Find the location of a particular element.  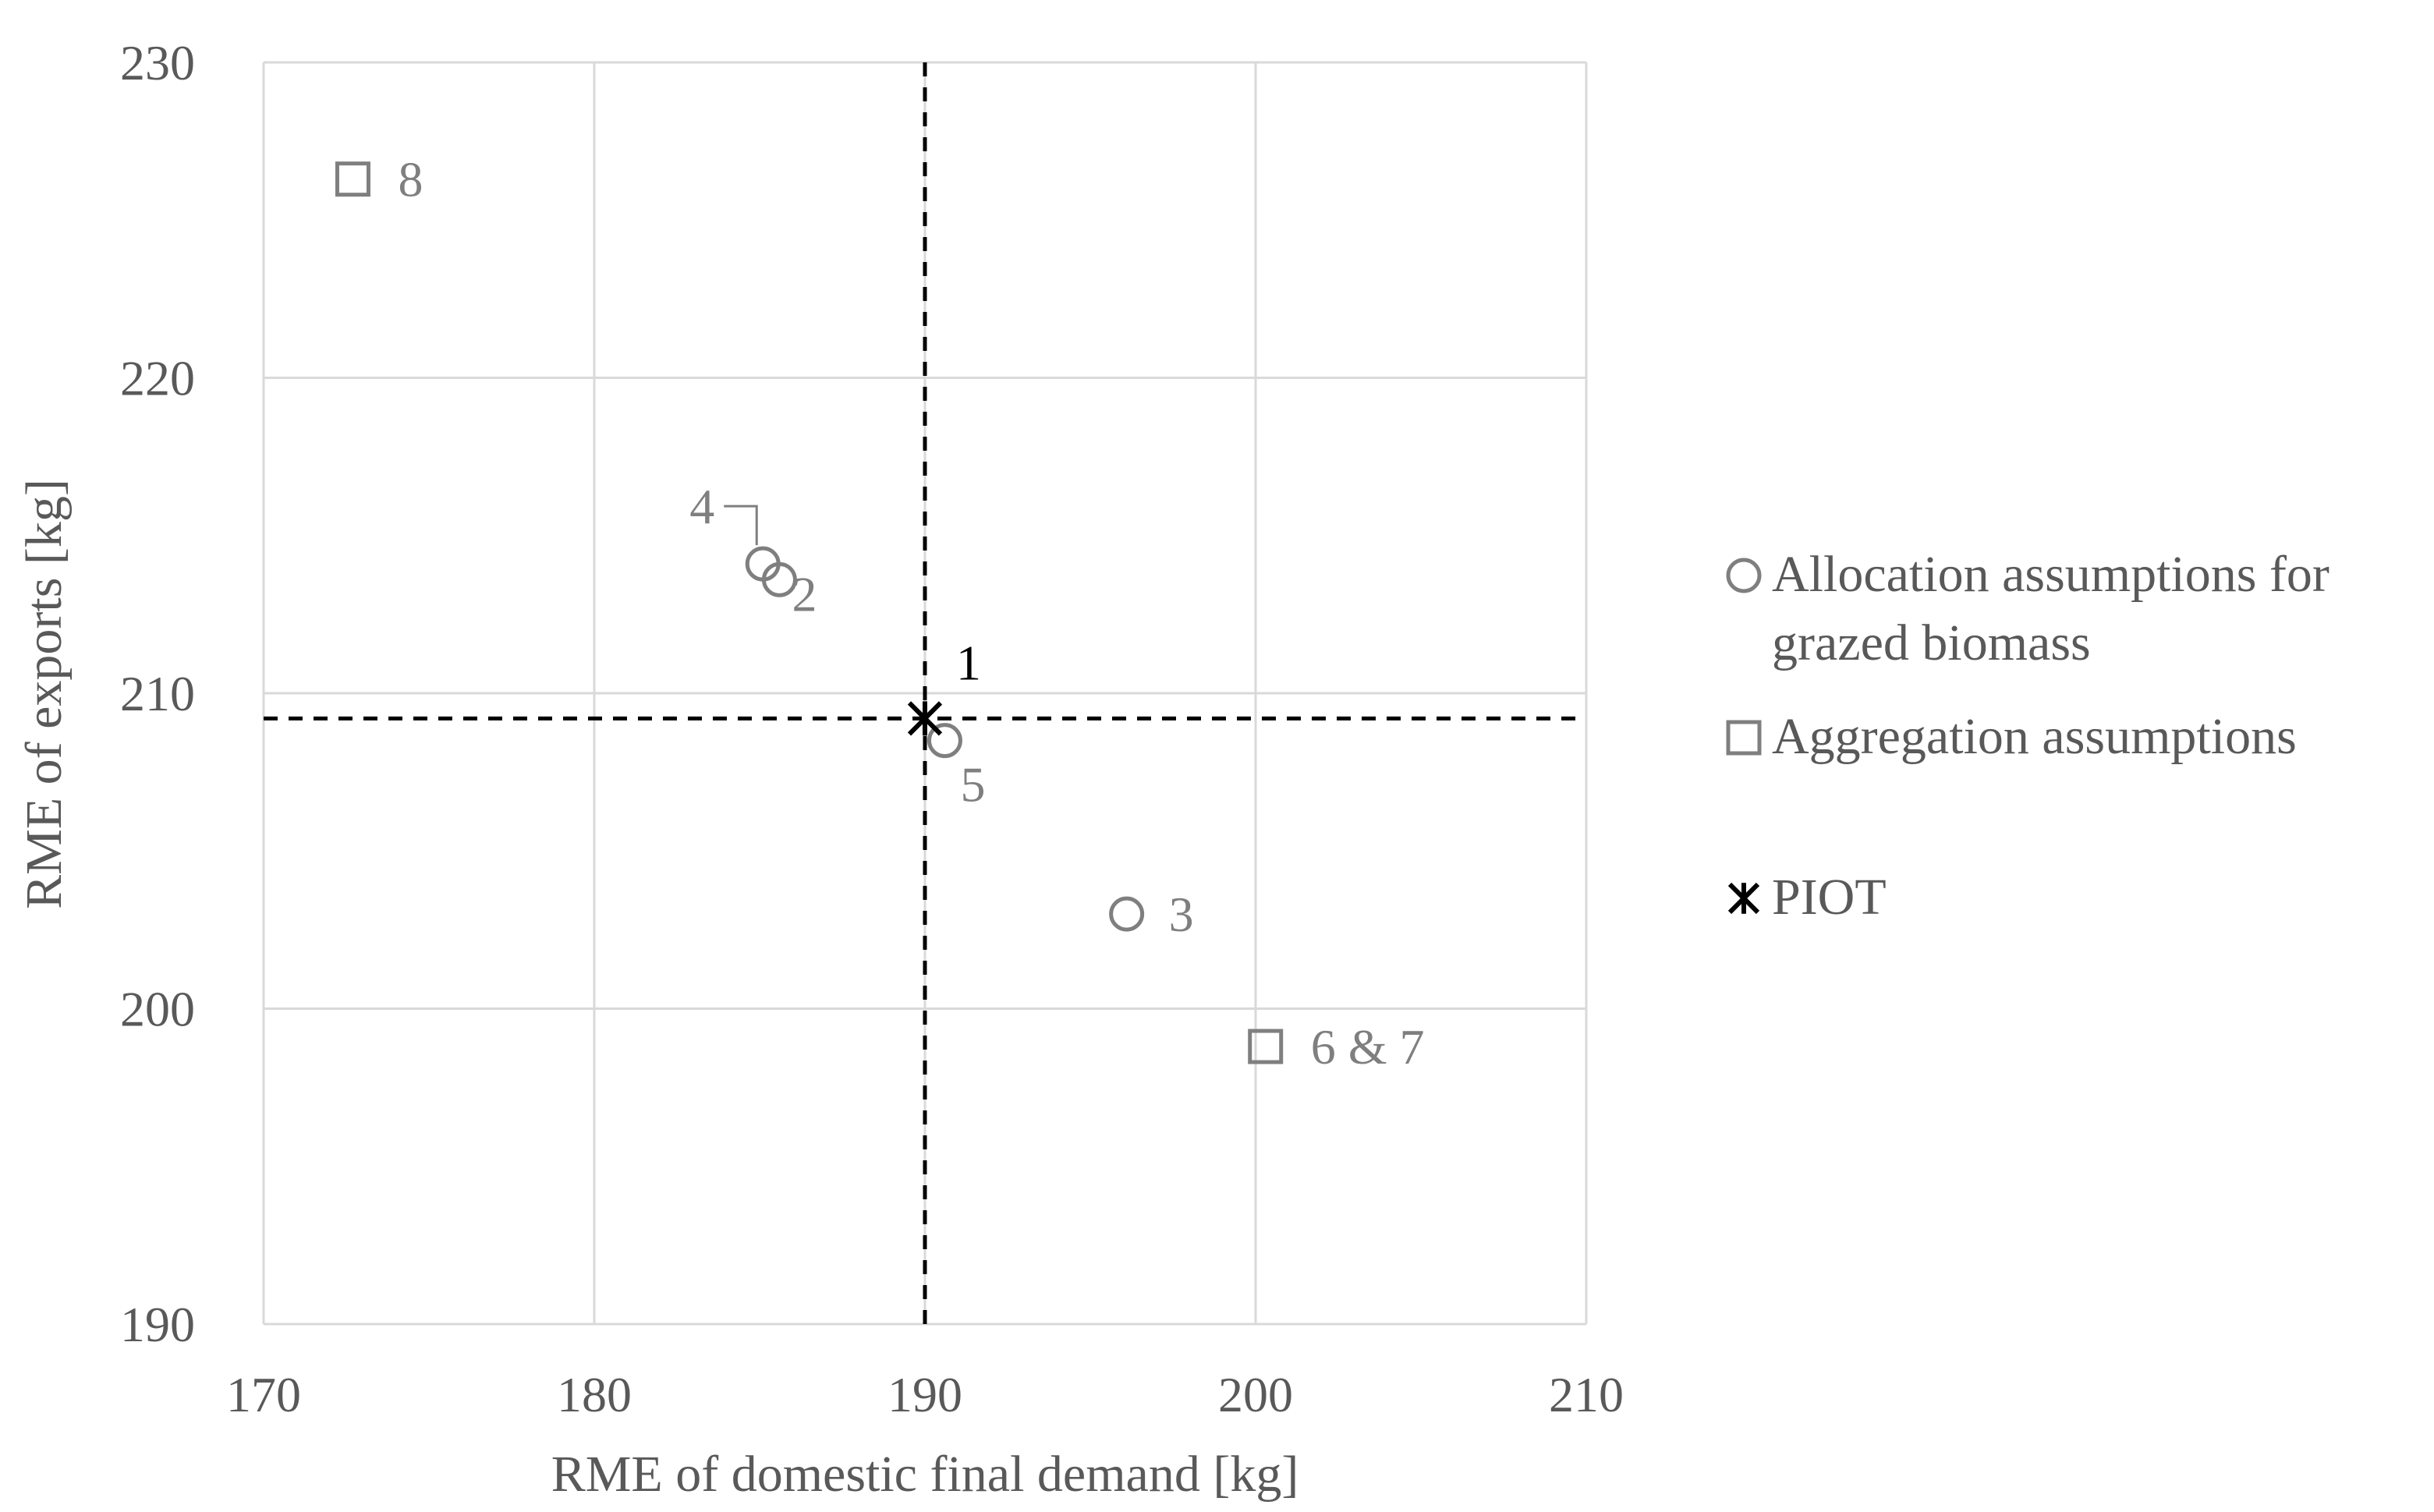

point-label: 3 is located at coordinates (1181, 914).